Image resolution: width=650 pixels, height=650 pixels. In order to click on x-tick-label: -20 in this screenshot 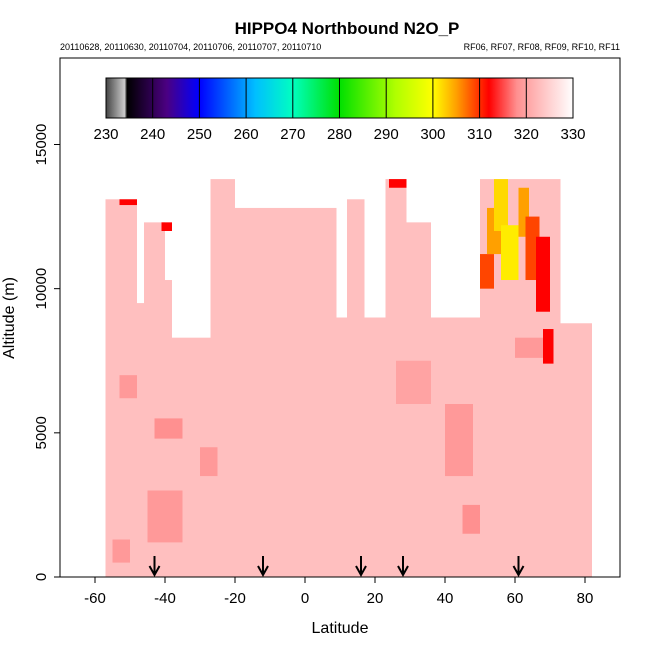, I will do `click(235, 598)`.